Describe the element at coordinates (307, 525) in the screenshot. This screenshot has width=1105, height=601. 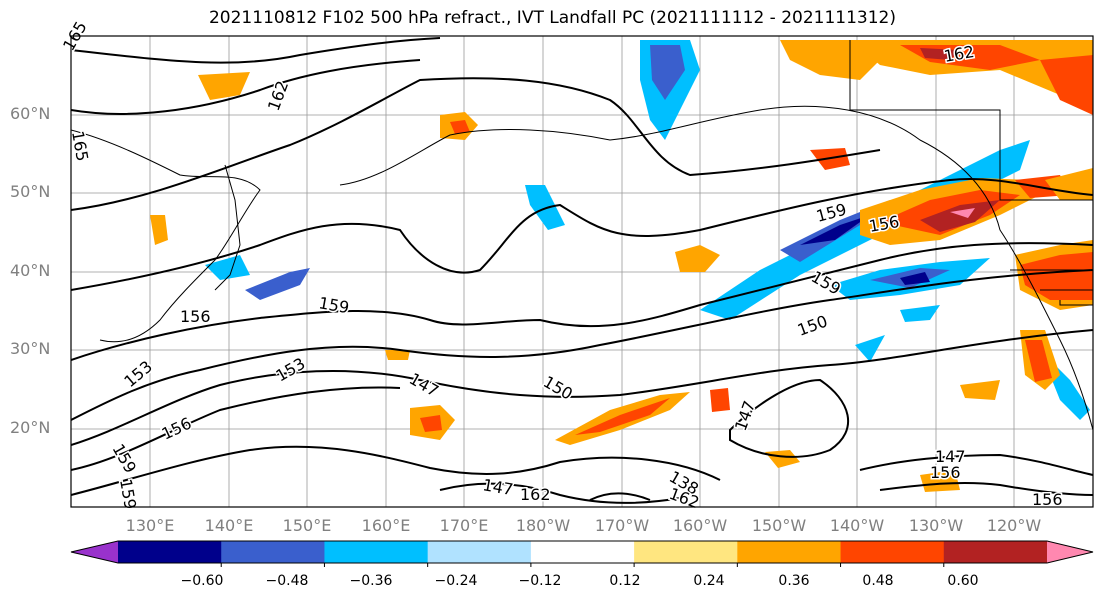
I see `lon-label: 150°E` at that location.